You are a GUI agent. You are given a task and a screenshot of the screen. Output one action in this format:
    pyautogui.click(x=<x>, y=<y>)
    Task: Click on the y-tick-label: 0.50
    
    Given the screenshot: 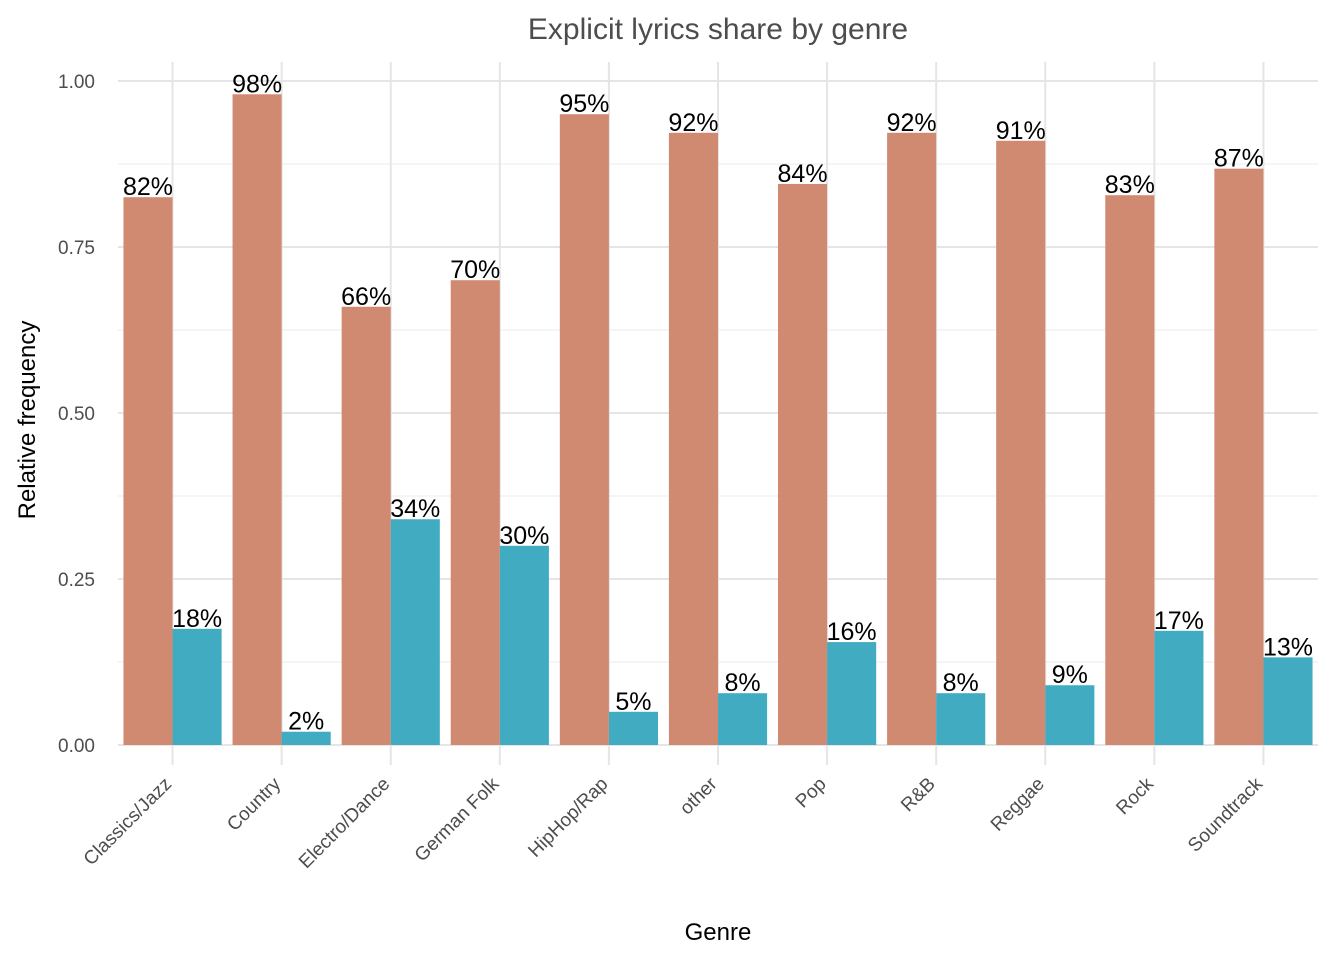 What is the action you would take?
    pyautogui.click(x=76, y=414)
    